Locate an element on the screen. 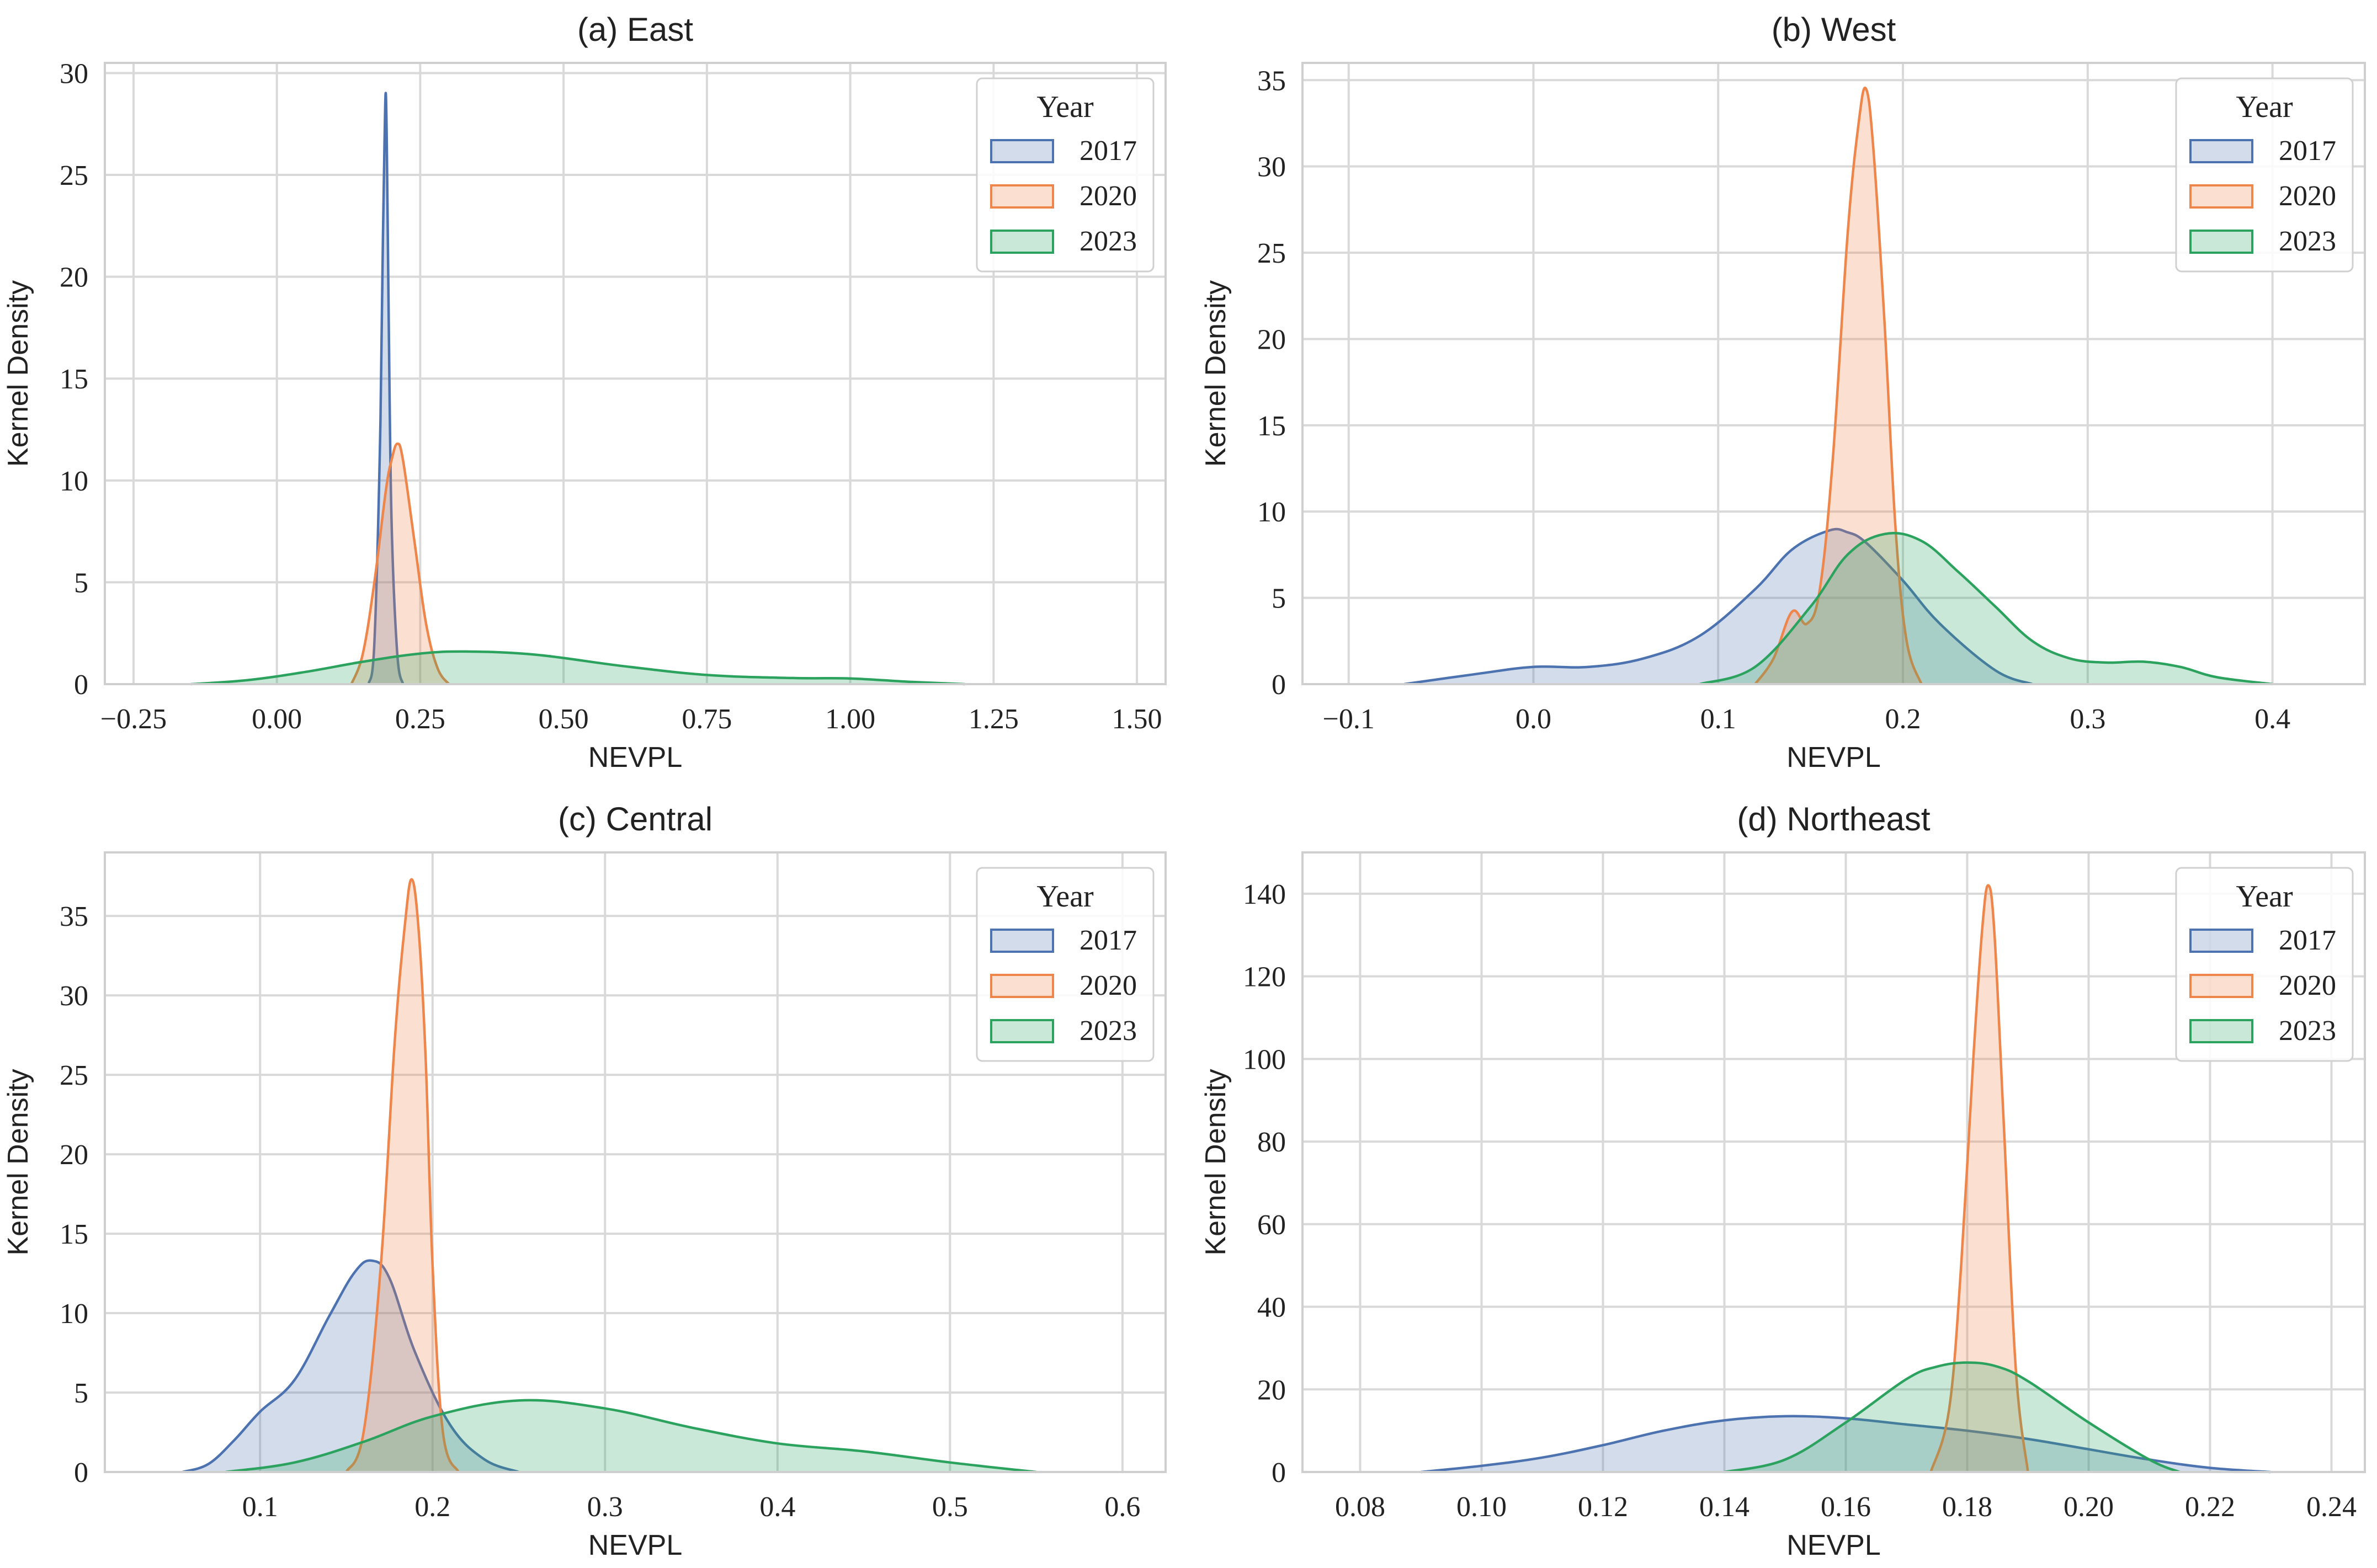 This screenshot has width=2377, height=1568. y-tick-label: 25 is located at coordinates (74, 1075).